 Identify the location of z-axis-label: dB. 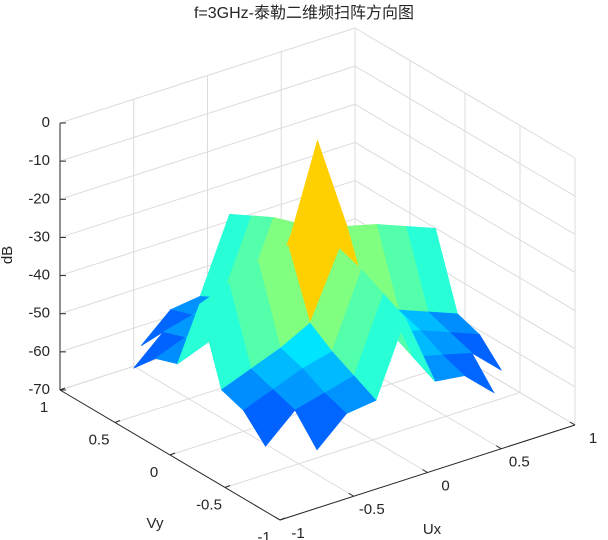
(8, 255).